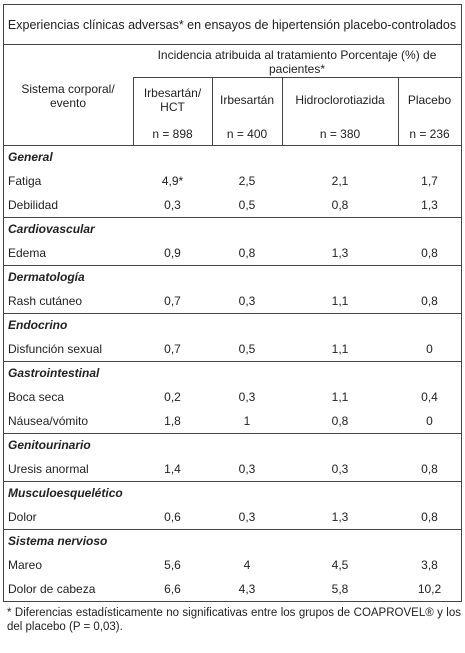  I want to click on row-label: Rash cutáneo, so click(45, 301).